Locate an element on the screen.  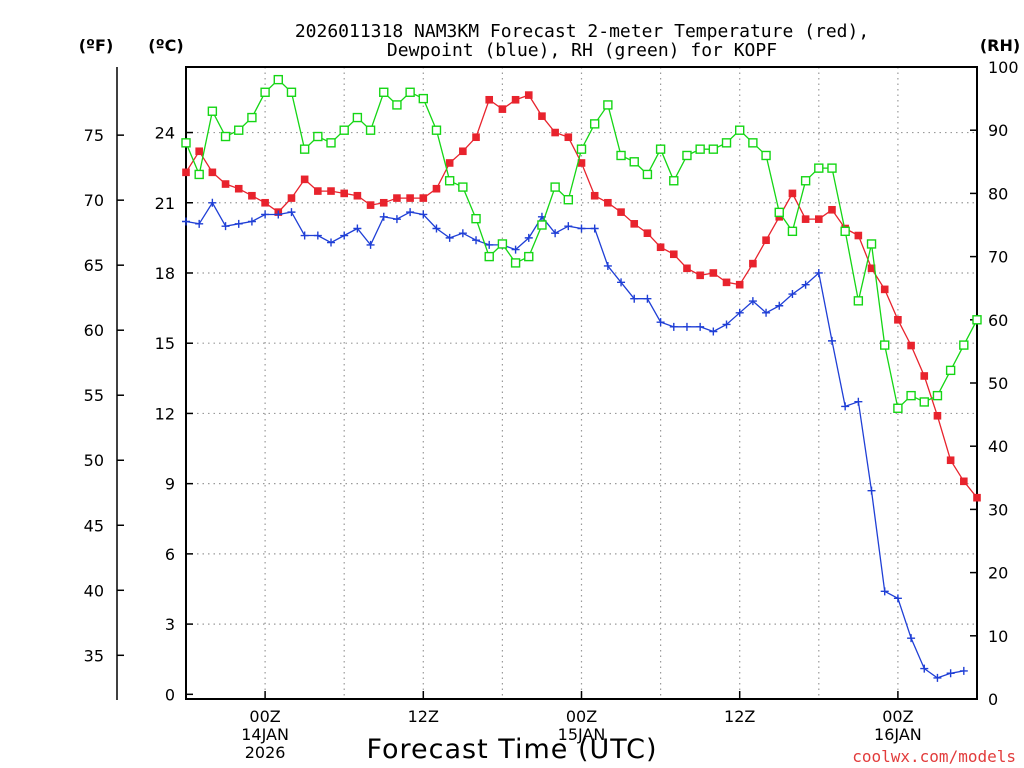
rh-tick-label: 20 is located at coordinates (998, 573).